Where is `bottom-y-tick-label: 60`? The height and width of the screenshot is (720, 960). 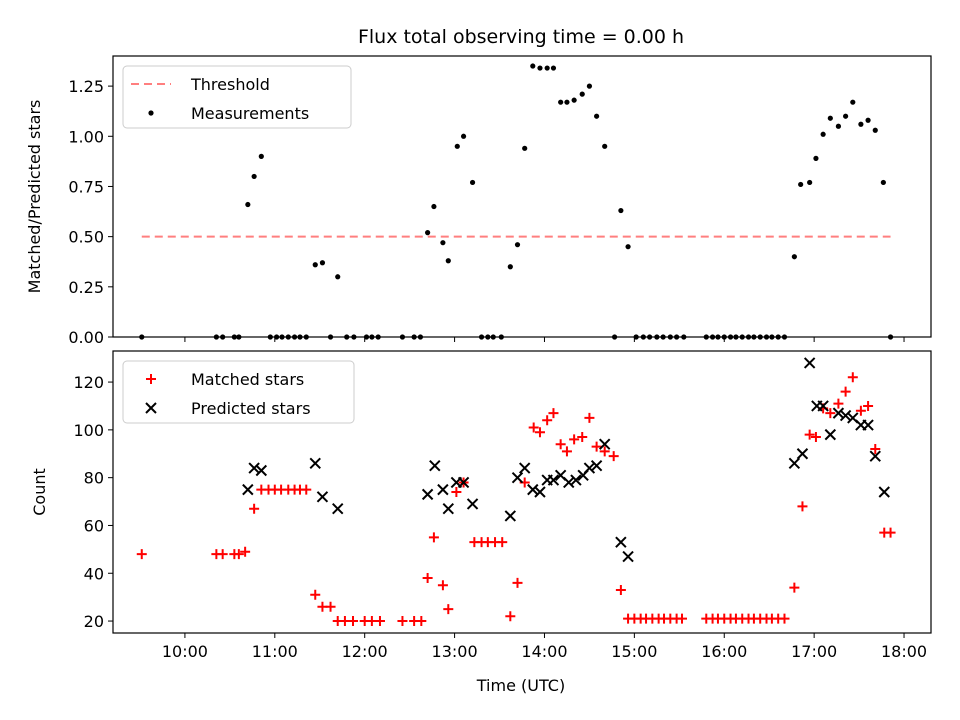
bottom-y-tick-label: 60 is located at coordinates (94, 525).